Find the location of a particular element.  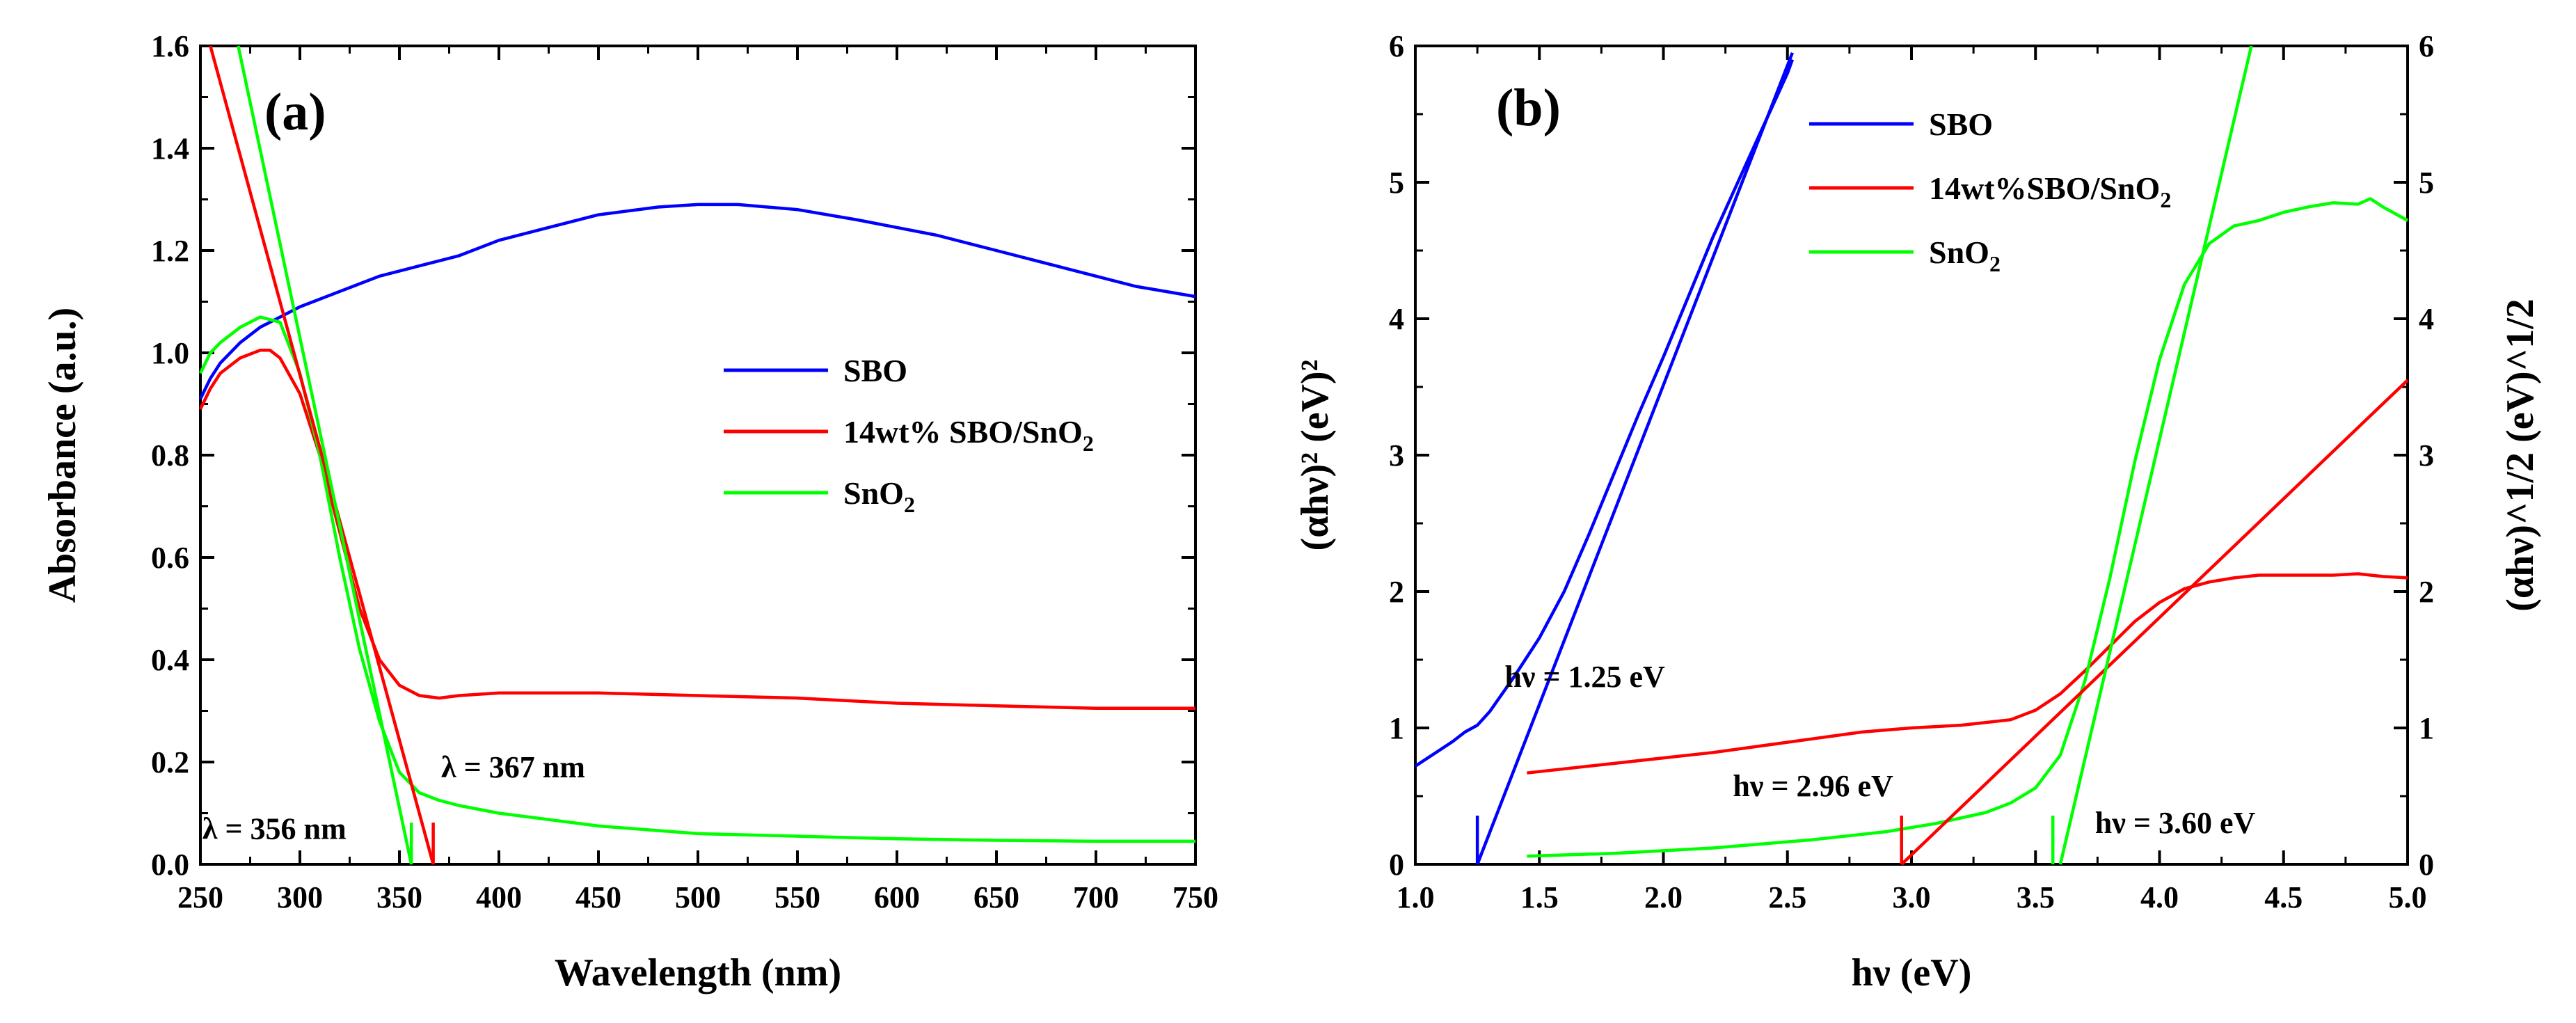

panel-a-y-tick-label: 1.0 is located at coordinates (170, 353).